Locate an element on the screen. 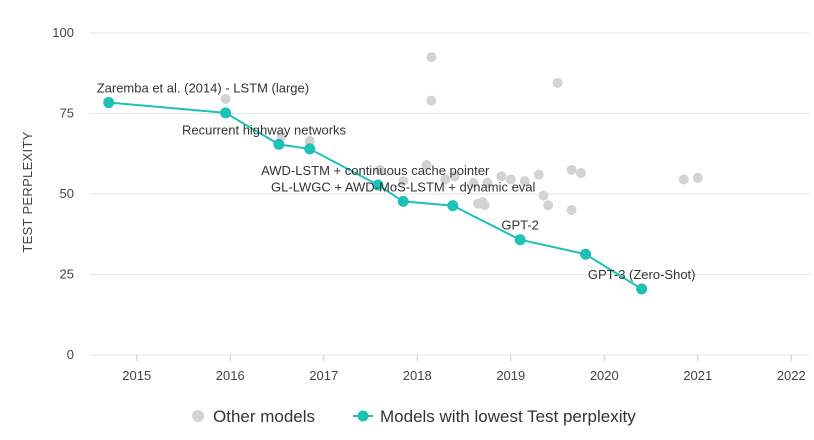 This screenshot has width=814, height=440. y-tick-label: 100 is located at coordinates (63, 32).